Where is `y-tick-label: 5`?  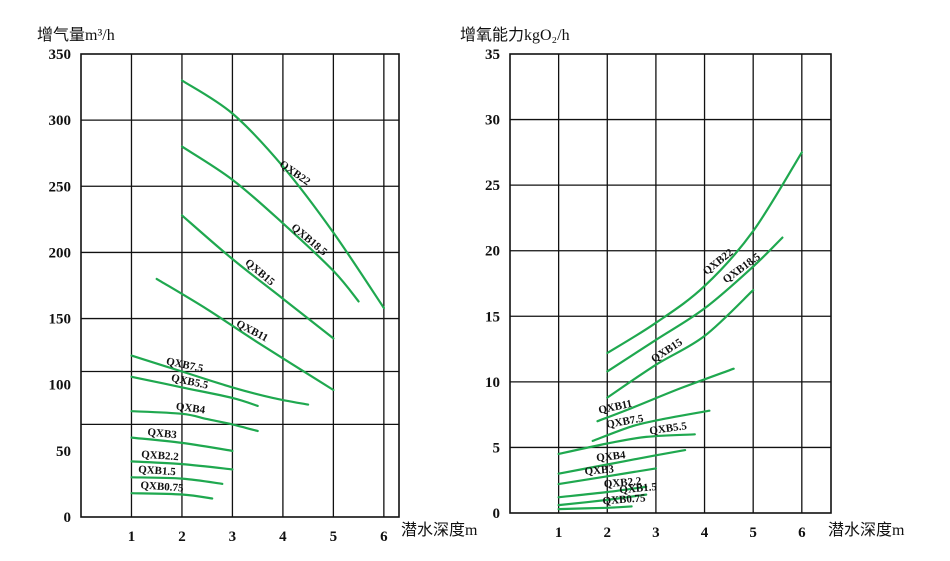
y-tick-label: 5 is located at coordinates (497, 448).